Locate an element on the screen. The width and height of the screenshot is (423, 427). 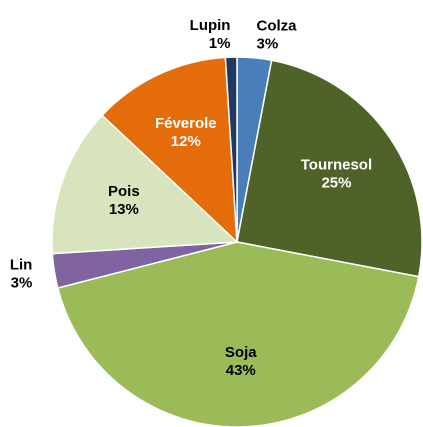
label-name: Lupin is located at coordinates (210, 25).